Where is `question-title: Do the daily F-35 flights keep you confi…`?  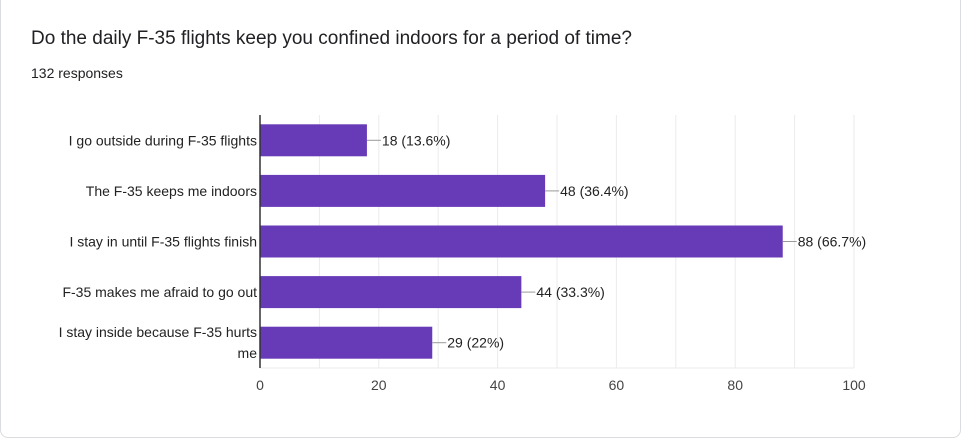
question-title: Do the daily F-35 flights keep you confi… is located at coordinates (331, 38).